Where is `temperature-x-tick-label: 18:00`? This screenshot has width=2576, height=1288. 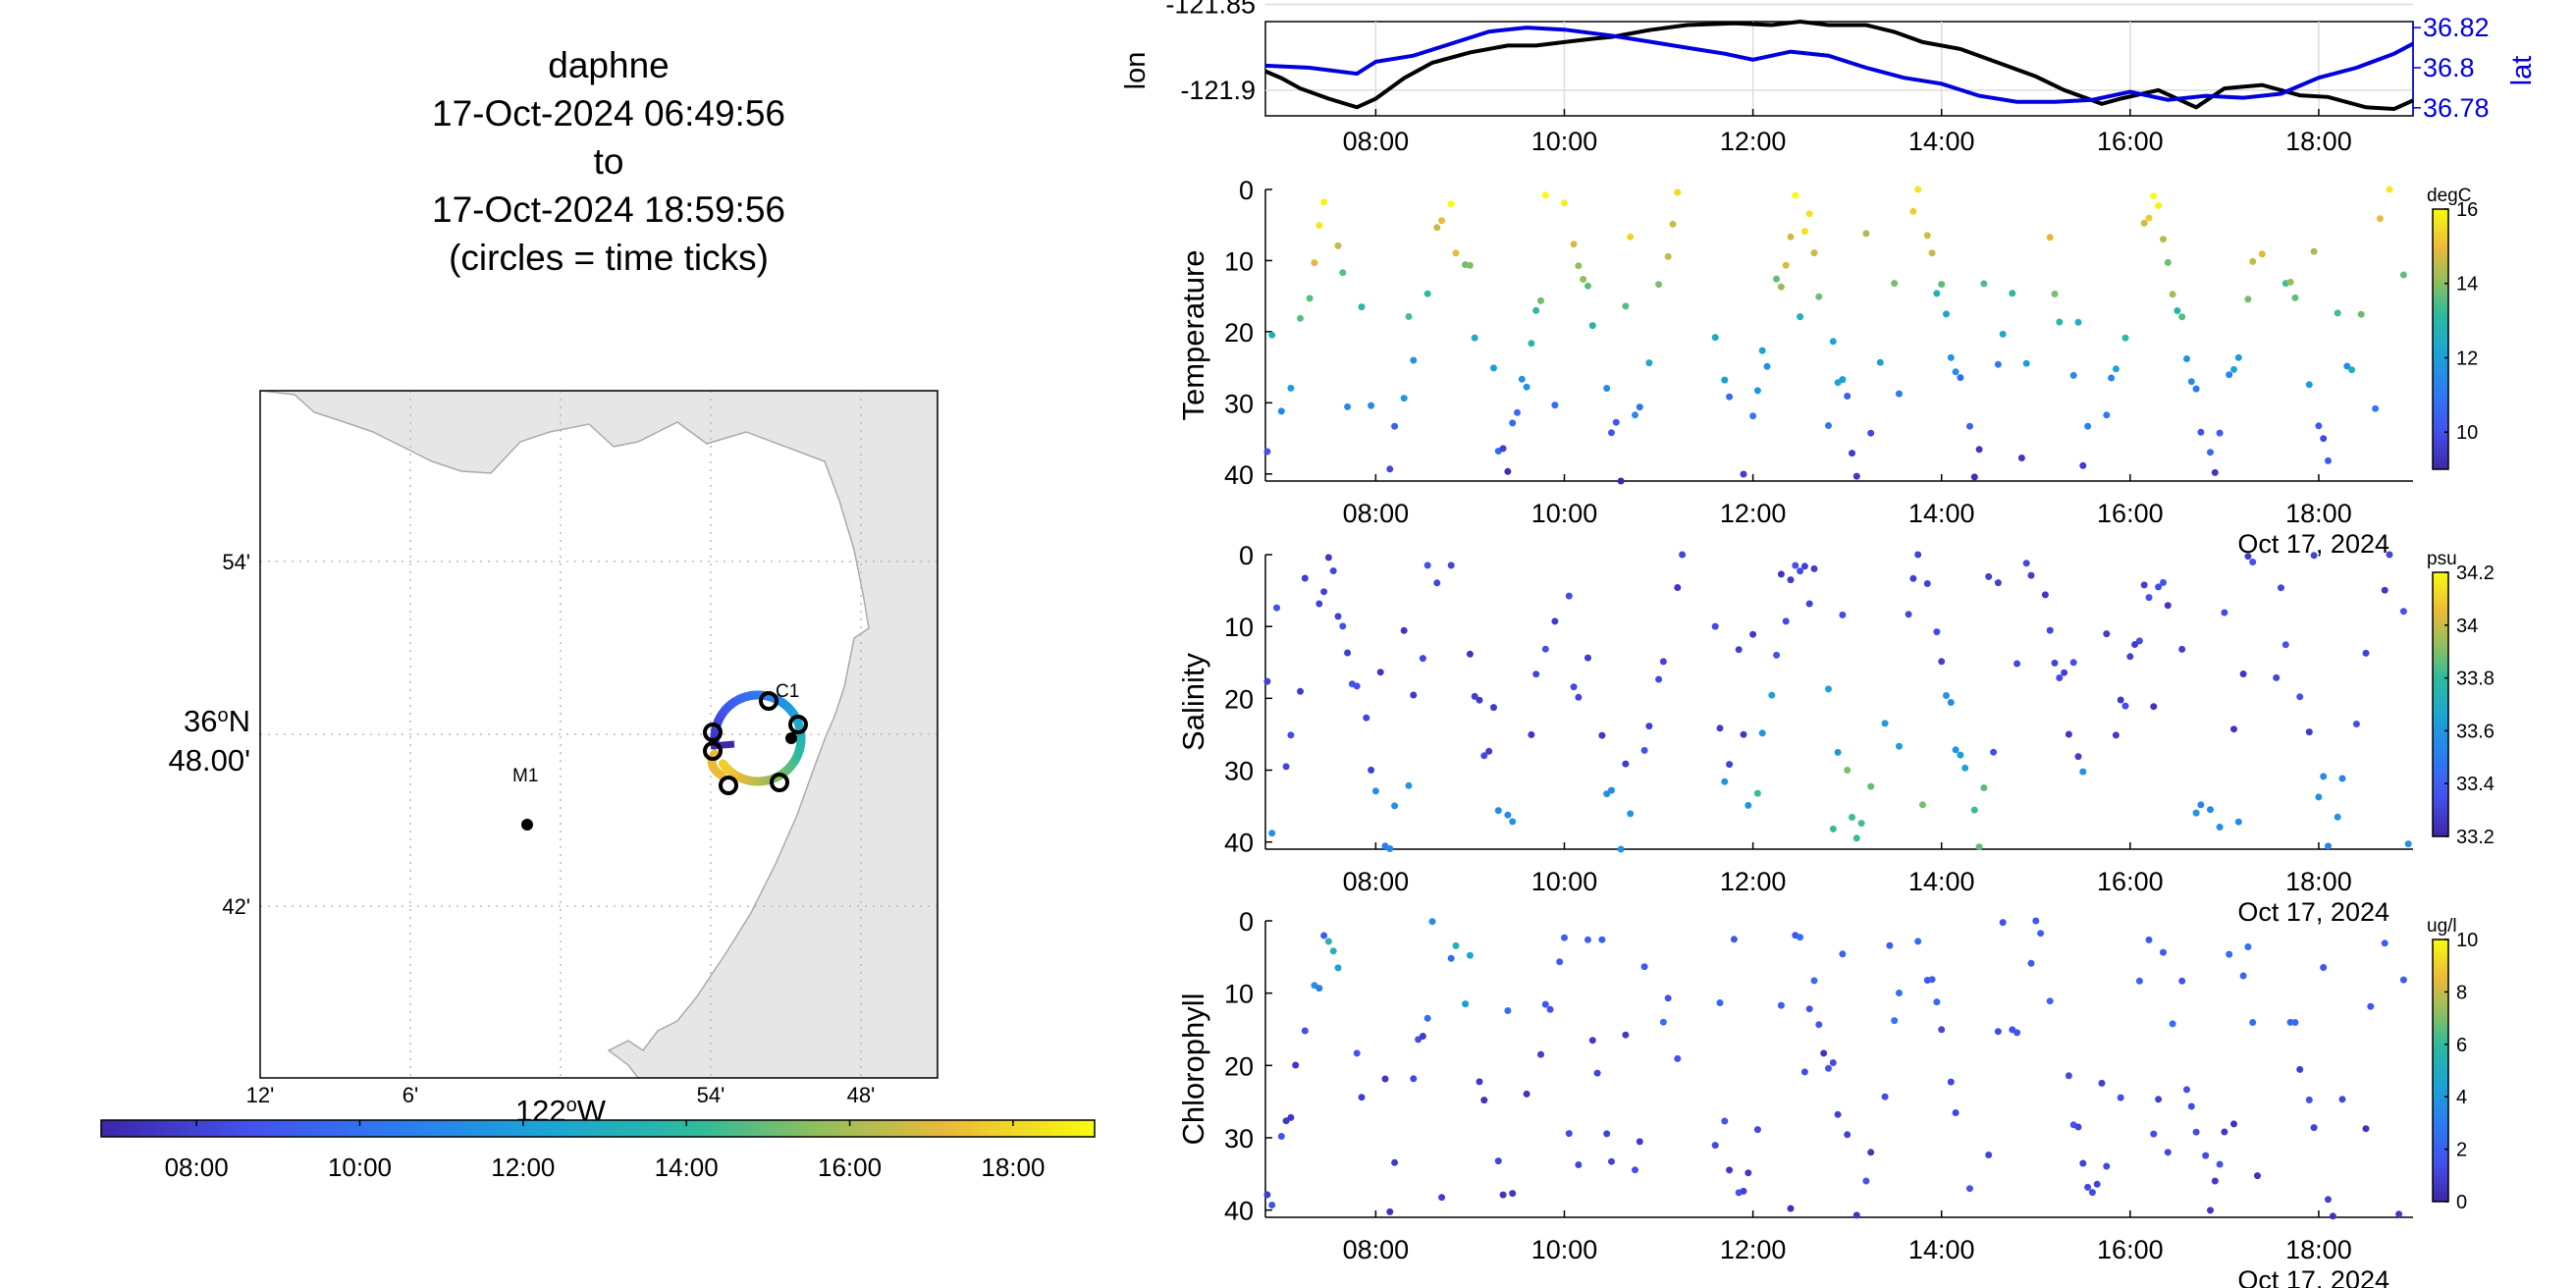 temperature-x-tick-label: 18:00 is located at coordinates (2318, 513).